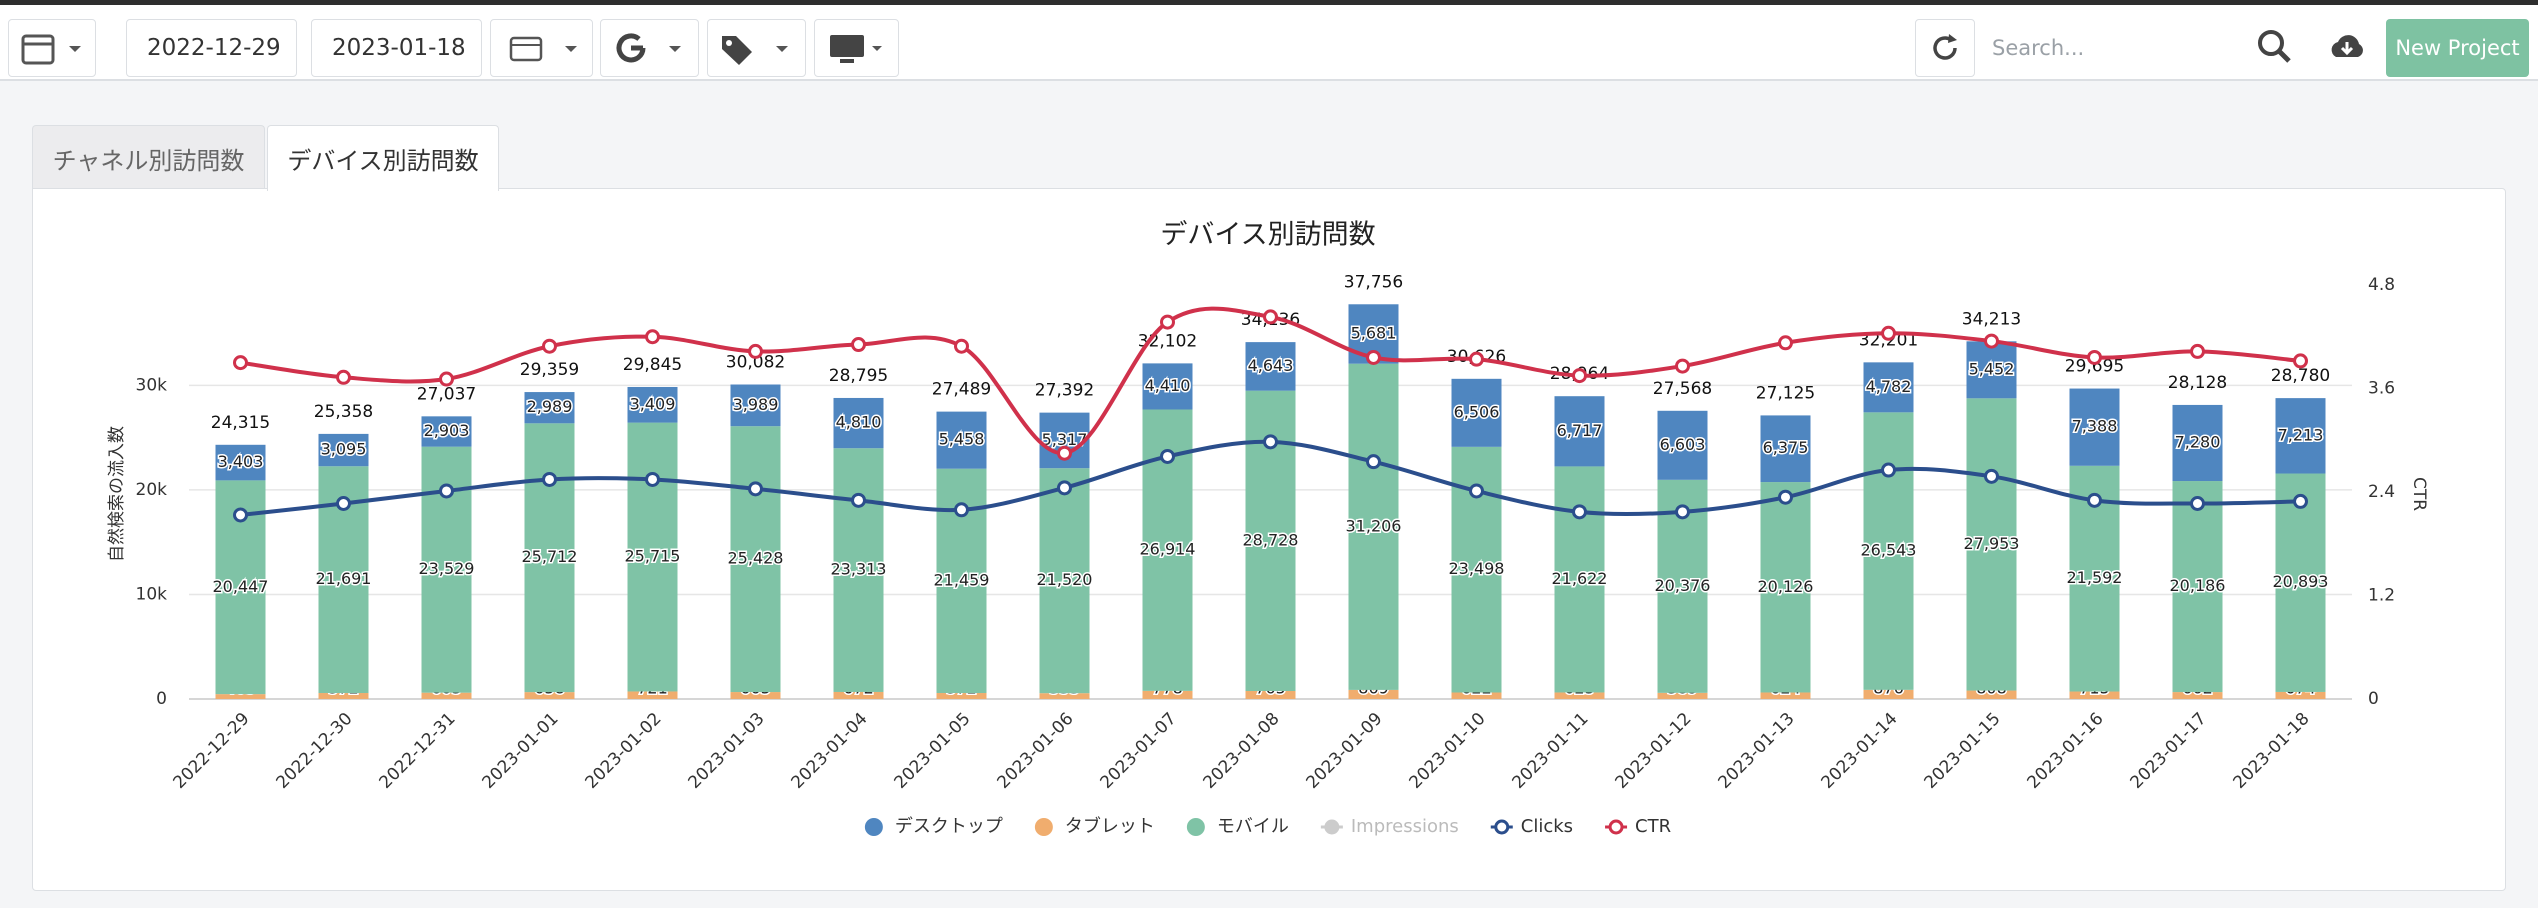 The height and width of the screenshot is (908, 2538). I want to click on x-tick-label: 2022-12-30, so click(315, 751).